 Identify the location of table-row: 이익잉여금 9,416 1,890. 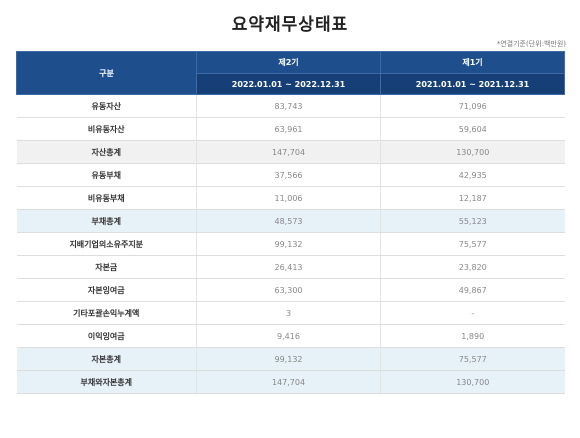
(290, 336).